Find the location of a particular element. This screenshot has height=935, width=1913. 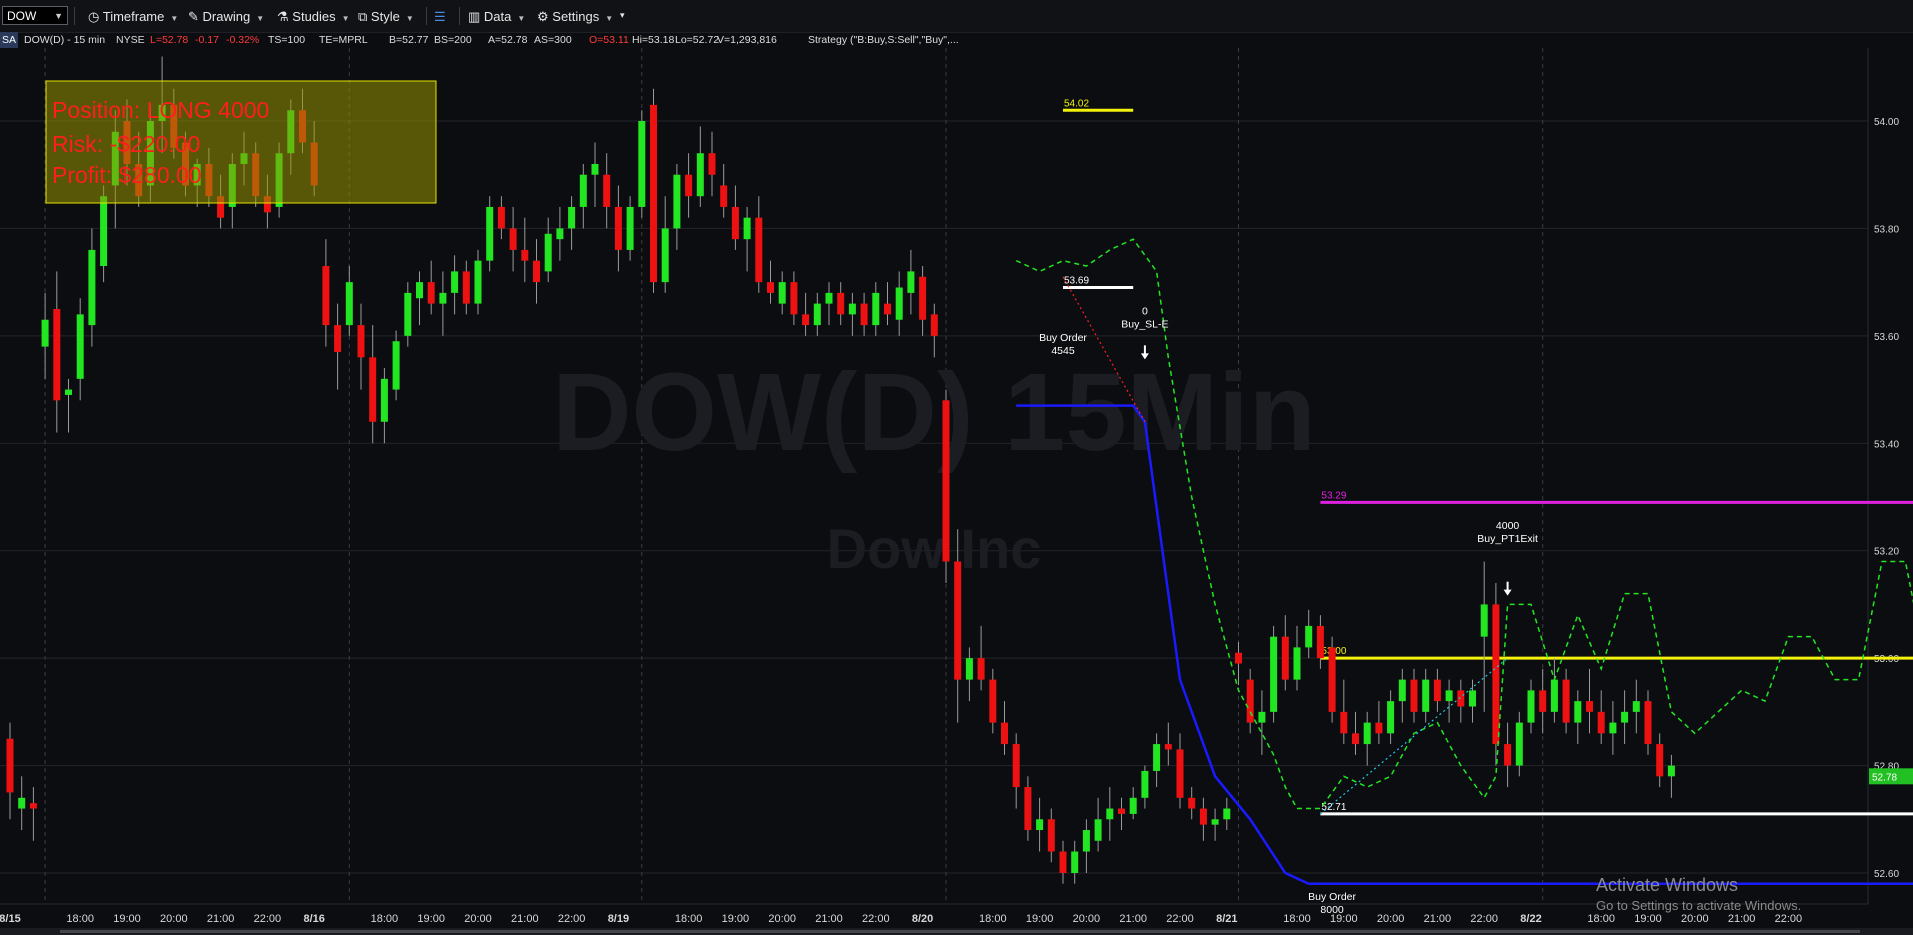

clock-icon: ◷ is located at coordinates (94, 16).